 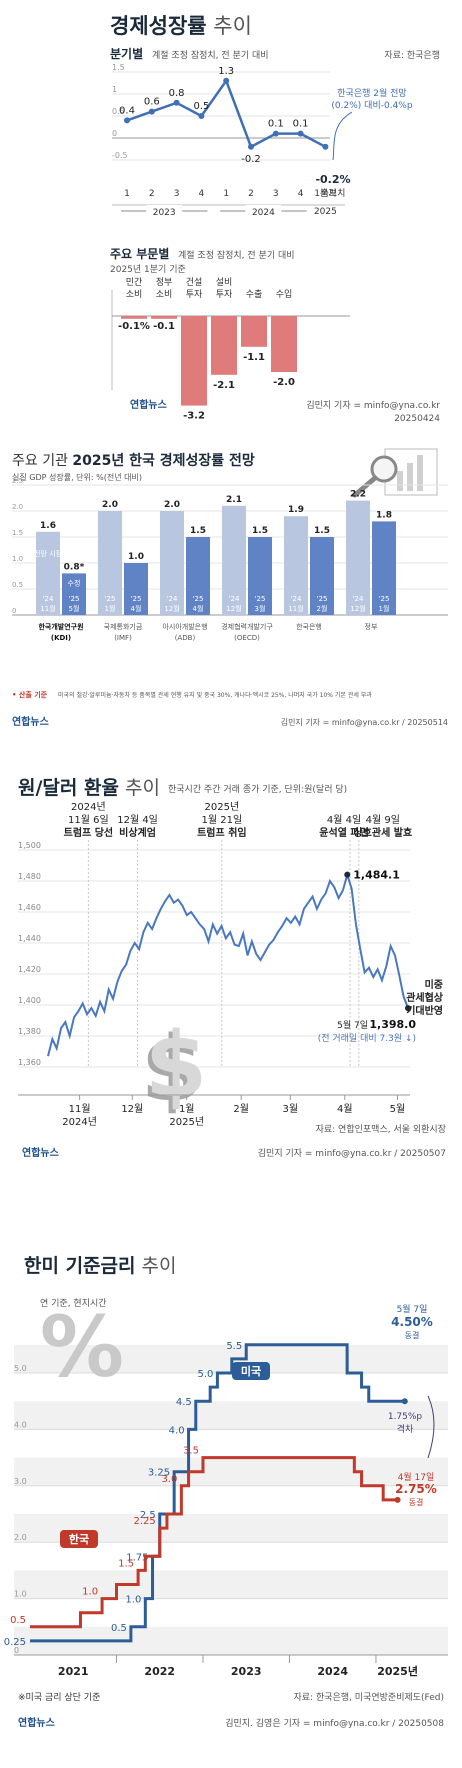 What do you see at coordinates (29, 845) in the screenshot?
I see `y-tick-label: 1,500` at bounding box center [29, 845].